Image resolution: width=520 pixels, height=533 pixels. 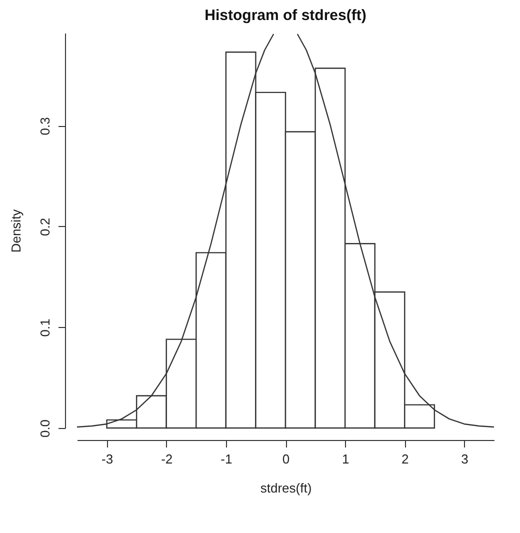 I want to click on x-tick-label: -1, so click(x=226, y=459).